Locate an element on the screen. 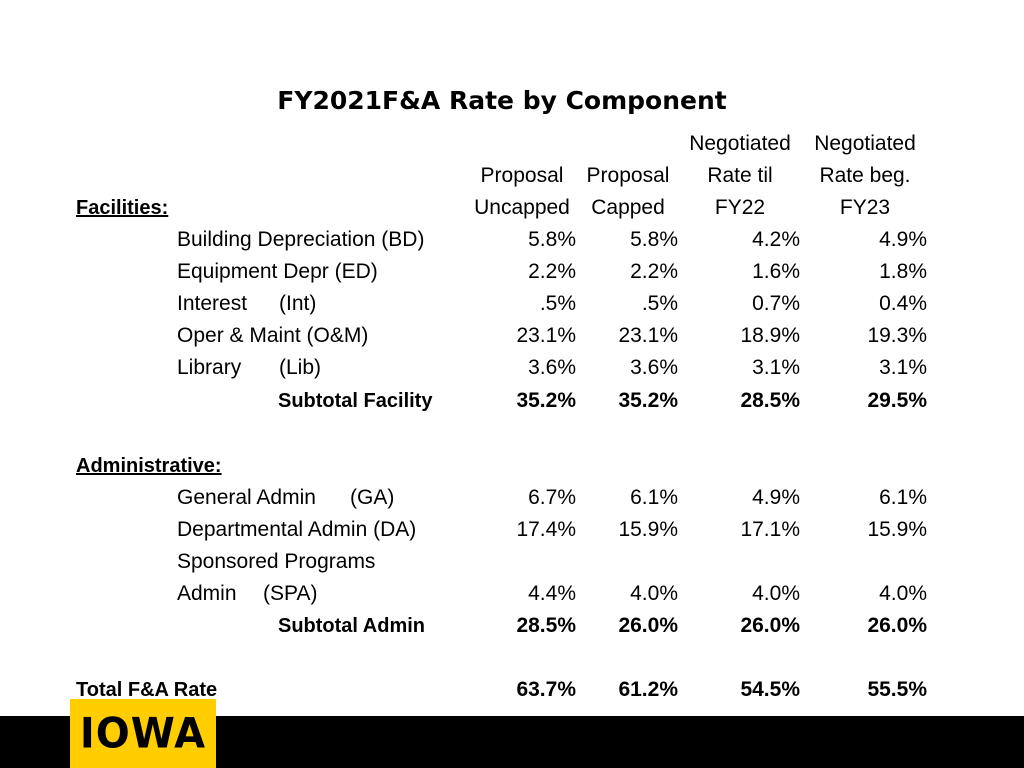 This screenshot has height=768, width=1024. value-negotiated-fy22: 4.2% is located at coordinates (776, 239).